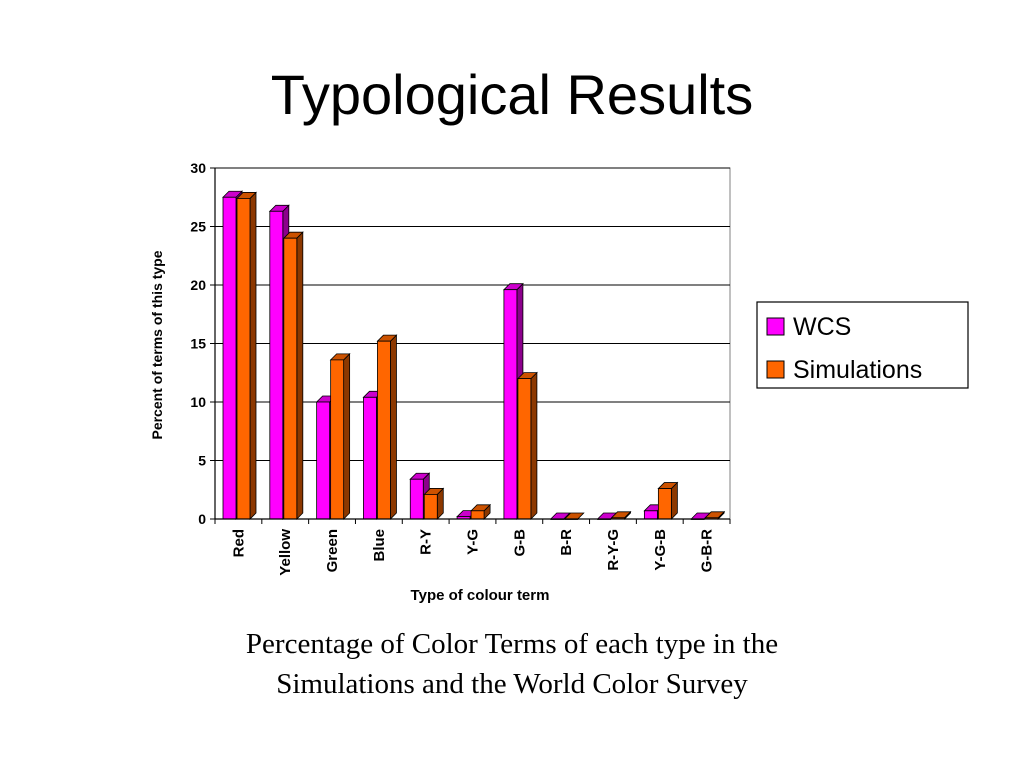 Image resolution: width=1024 pixels, height=768 pixels. What do you see at coordinates (202, 461) in the screenshot?
I see `y-tick-label: 5` at bounding box center [202, 461].